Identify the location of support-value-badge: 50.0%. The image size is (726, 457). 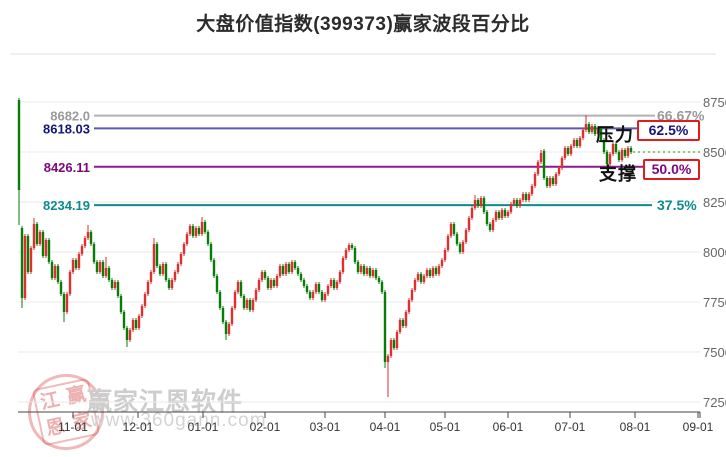
(671, 169).